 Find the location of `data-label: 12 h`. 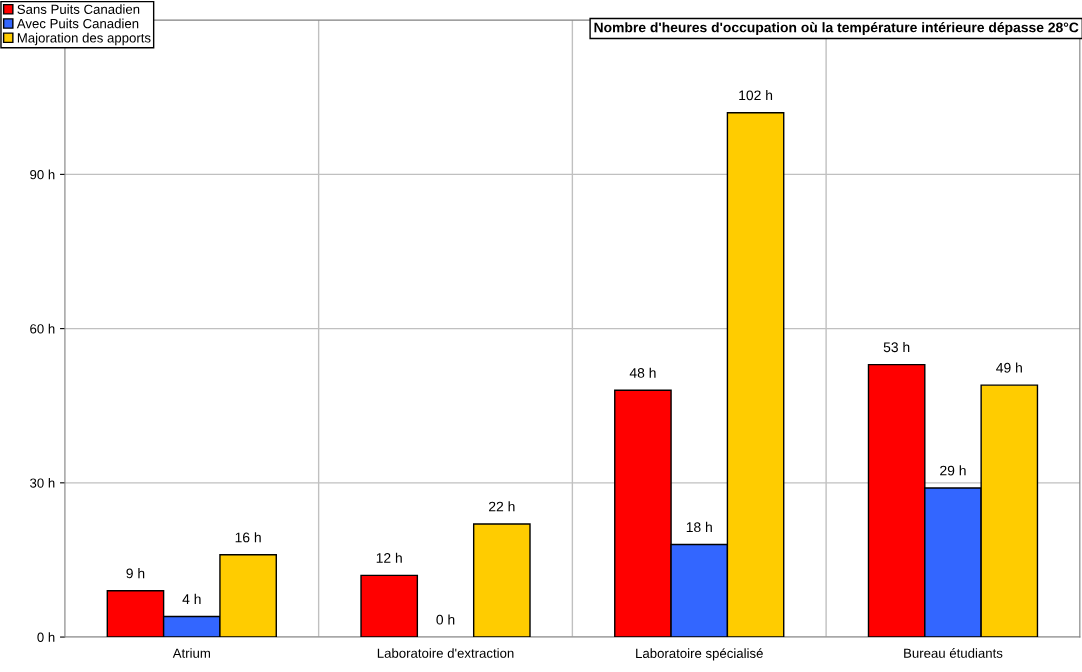

data-label: 12 h is located at coordinates (389, 557).